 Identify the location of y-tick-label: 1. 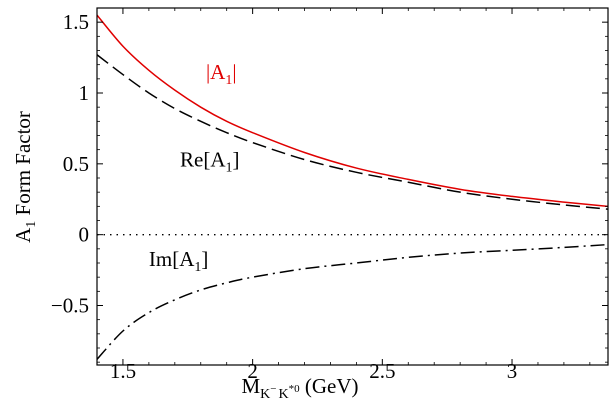
(84, 93).